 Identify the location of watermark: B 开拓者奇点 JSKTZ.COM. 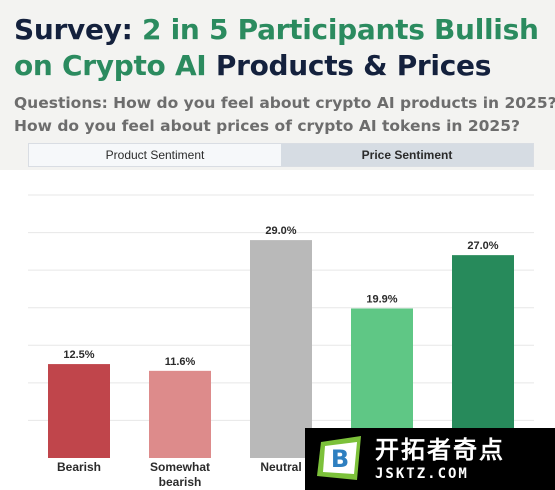
(430, 459).